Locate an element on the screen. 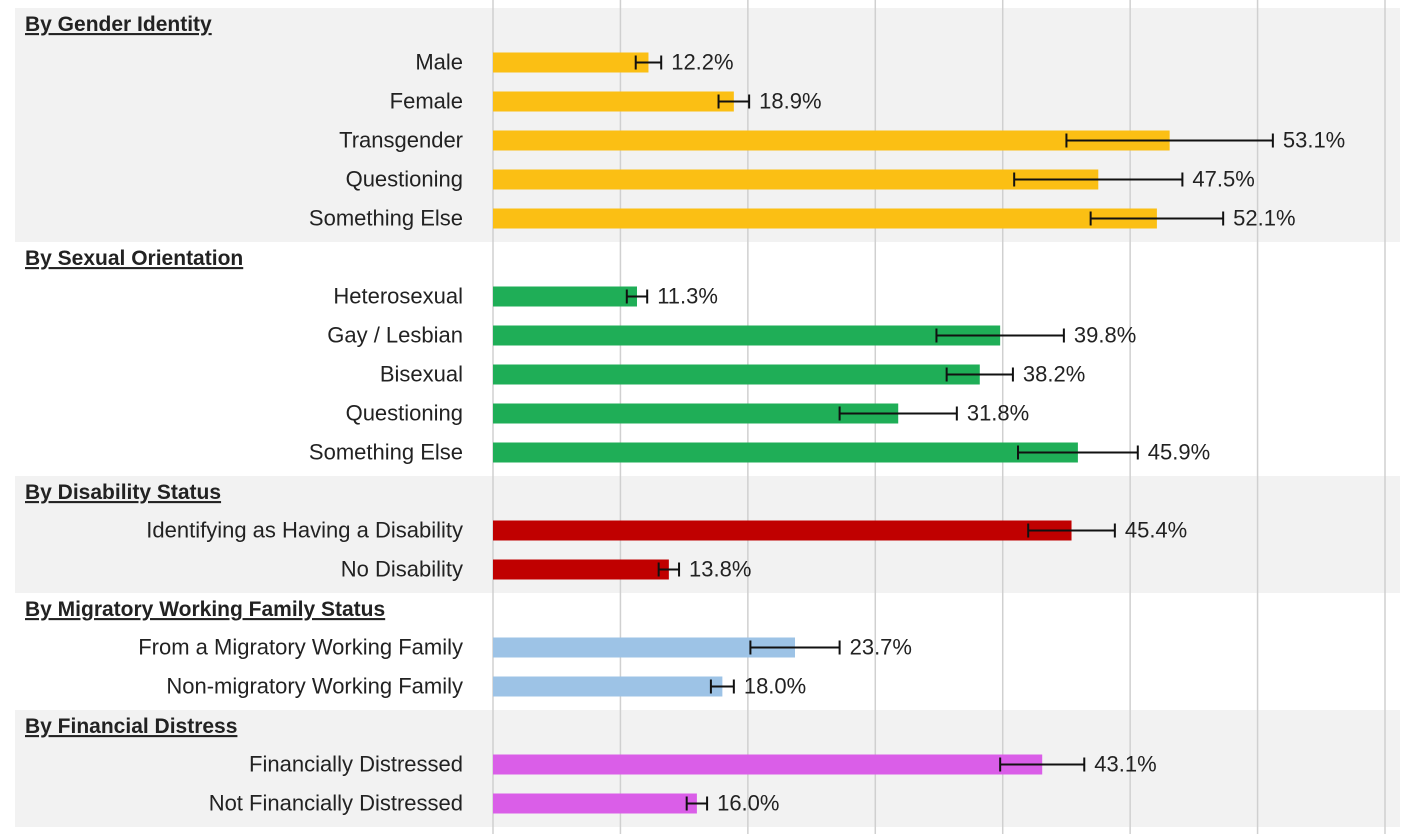 This screenshot has height=834, width=1417. value-label: 13.8% is located at coordinates (720, 568).